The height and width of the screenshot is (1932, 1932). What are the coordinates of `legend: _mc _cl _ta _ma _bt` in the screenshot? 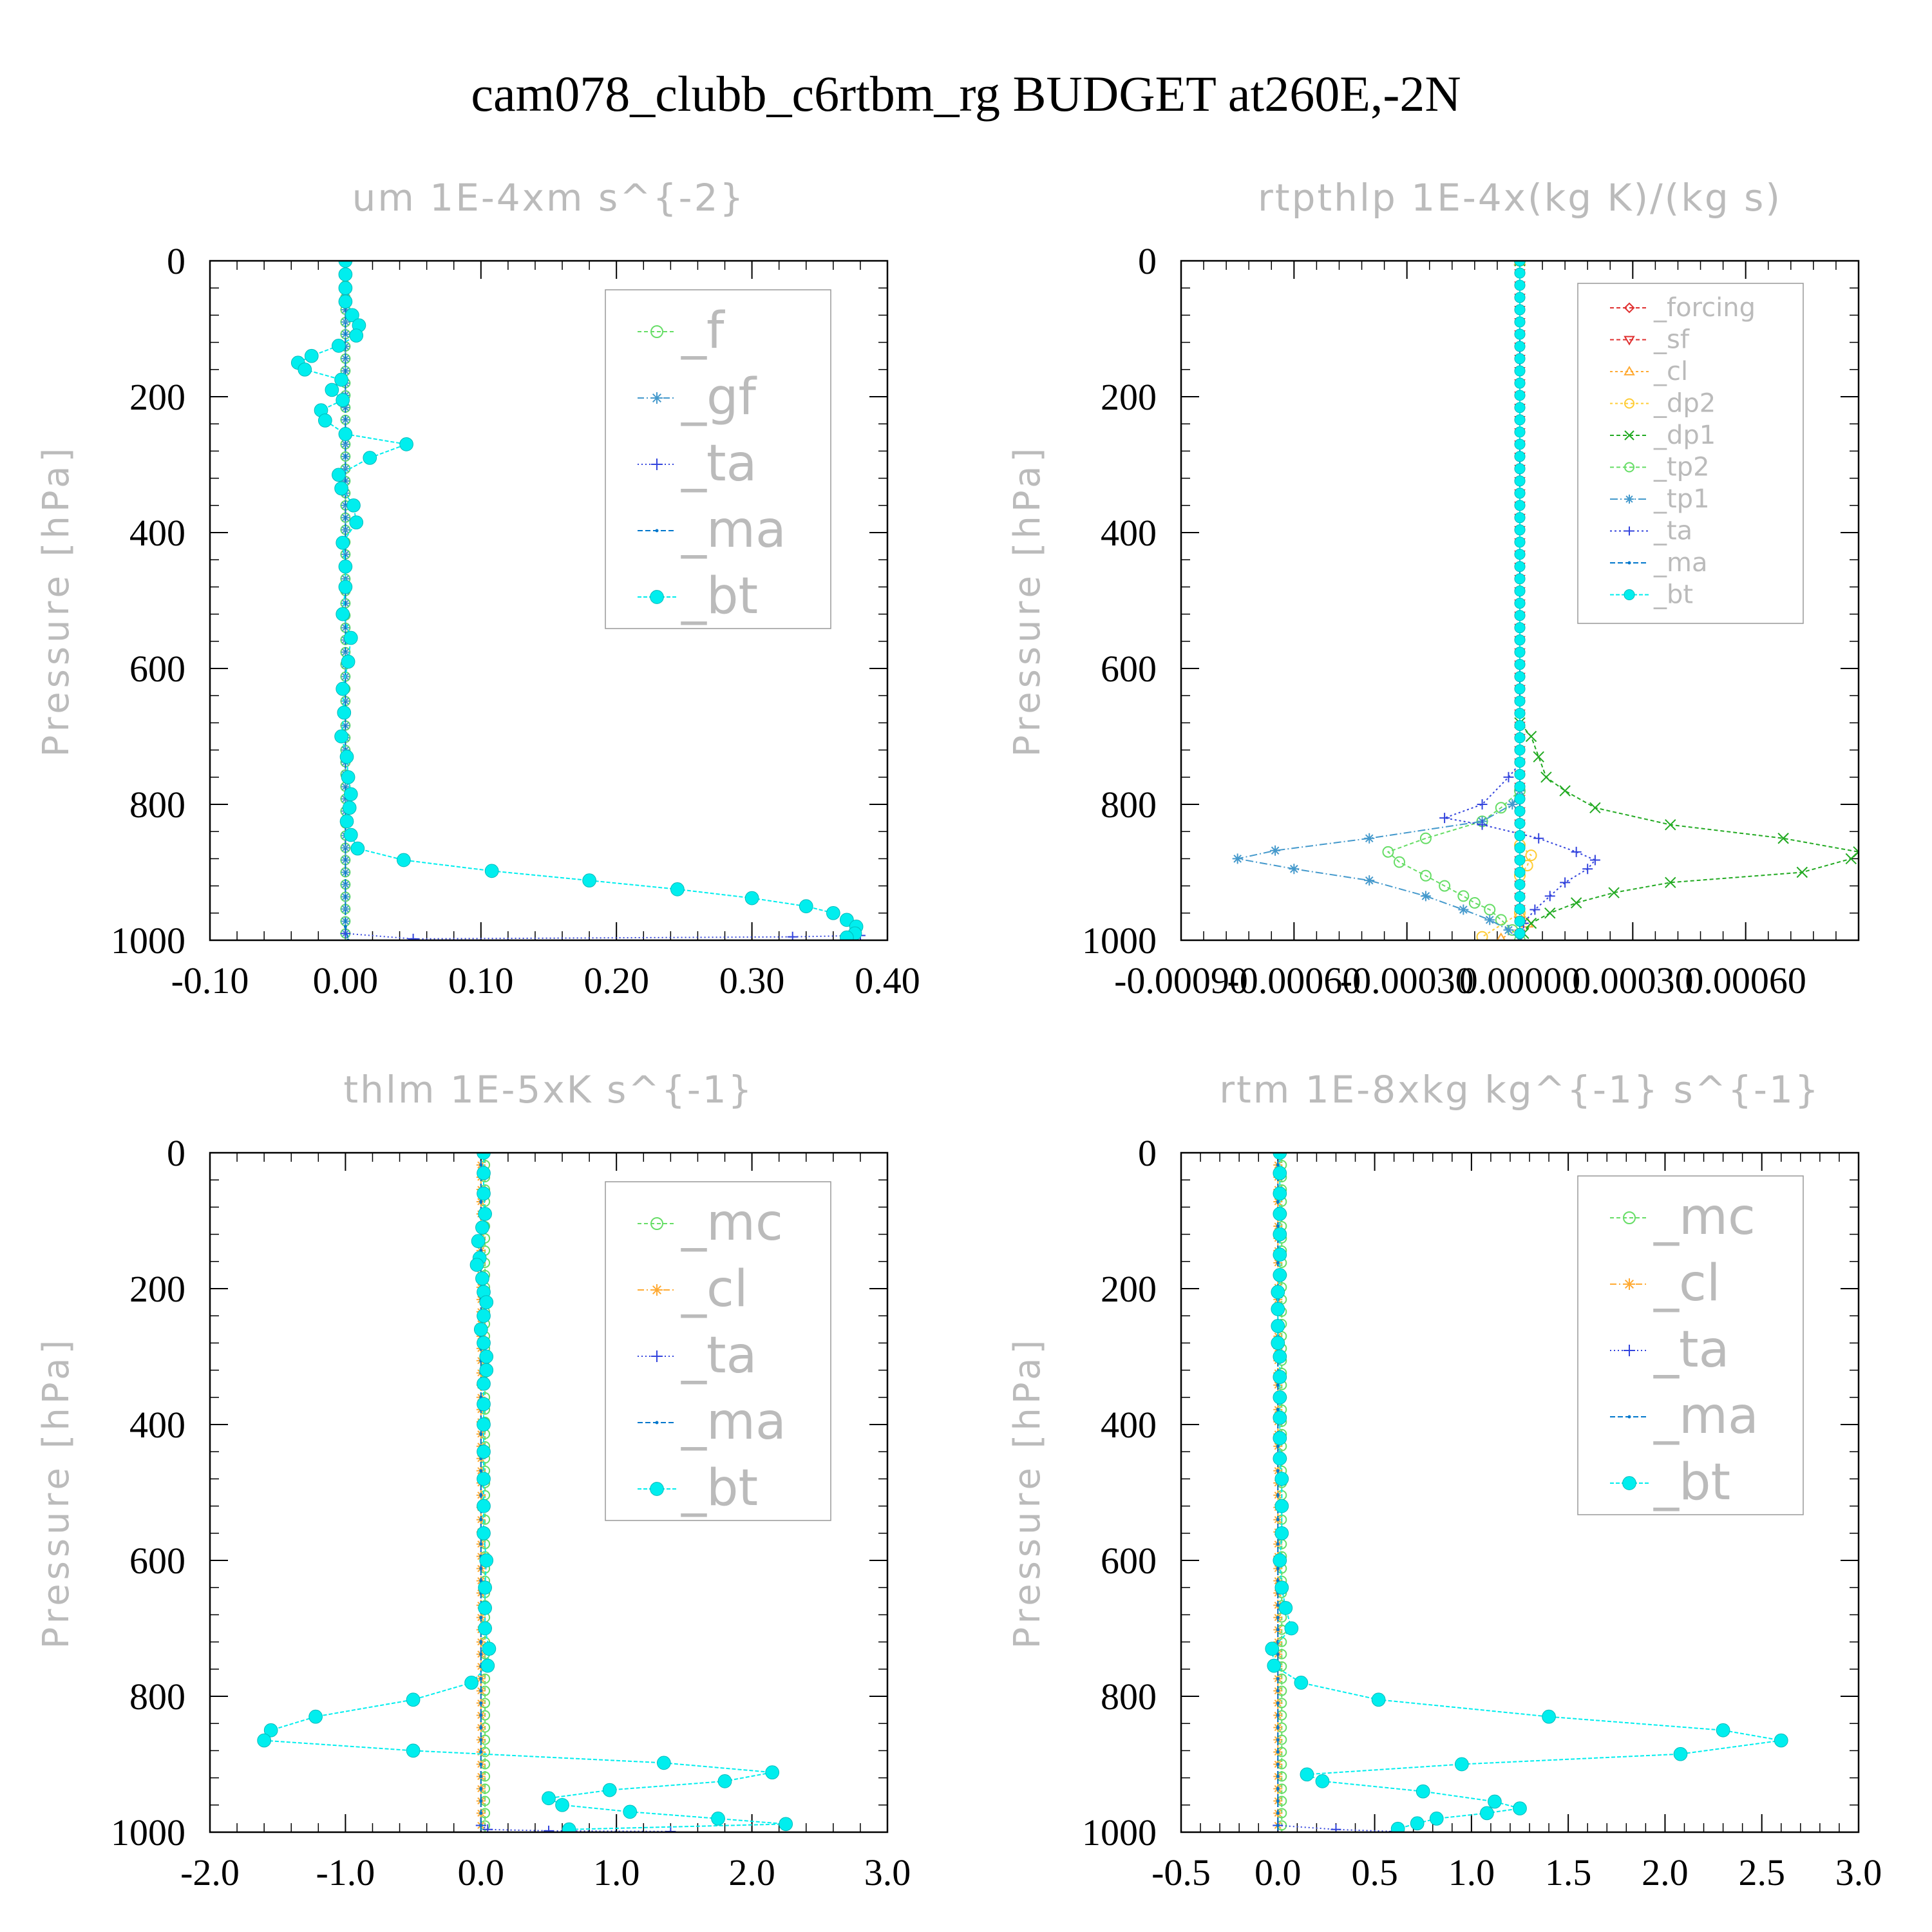 It's located at (1690, 1345).